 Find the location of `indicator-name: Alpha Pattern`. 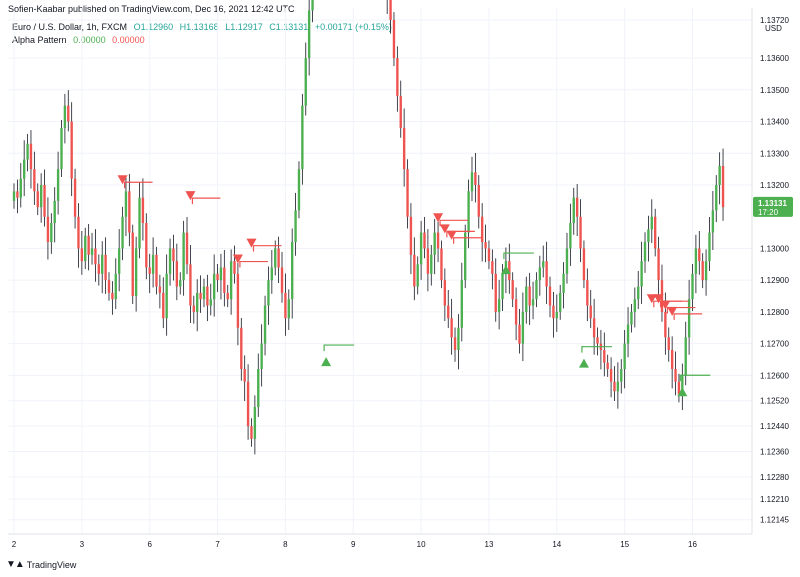

indicator-name: Alpha Pattern is located at coordinates (39, 40).